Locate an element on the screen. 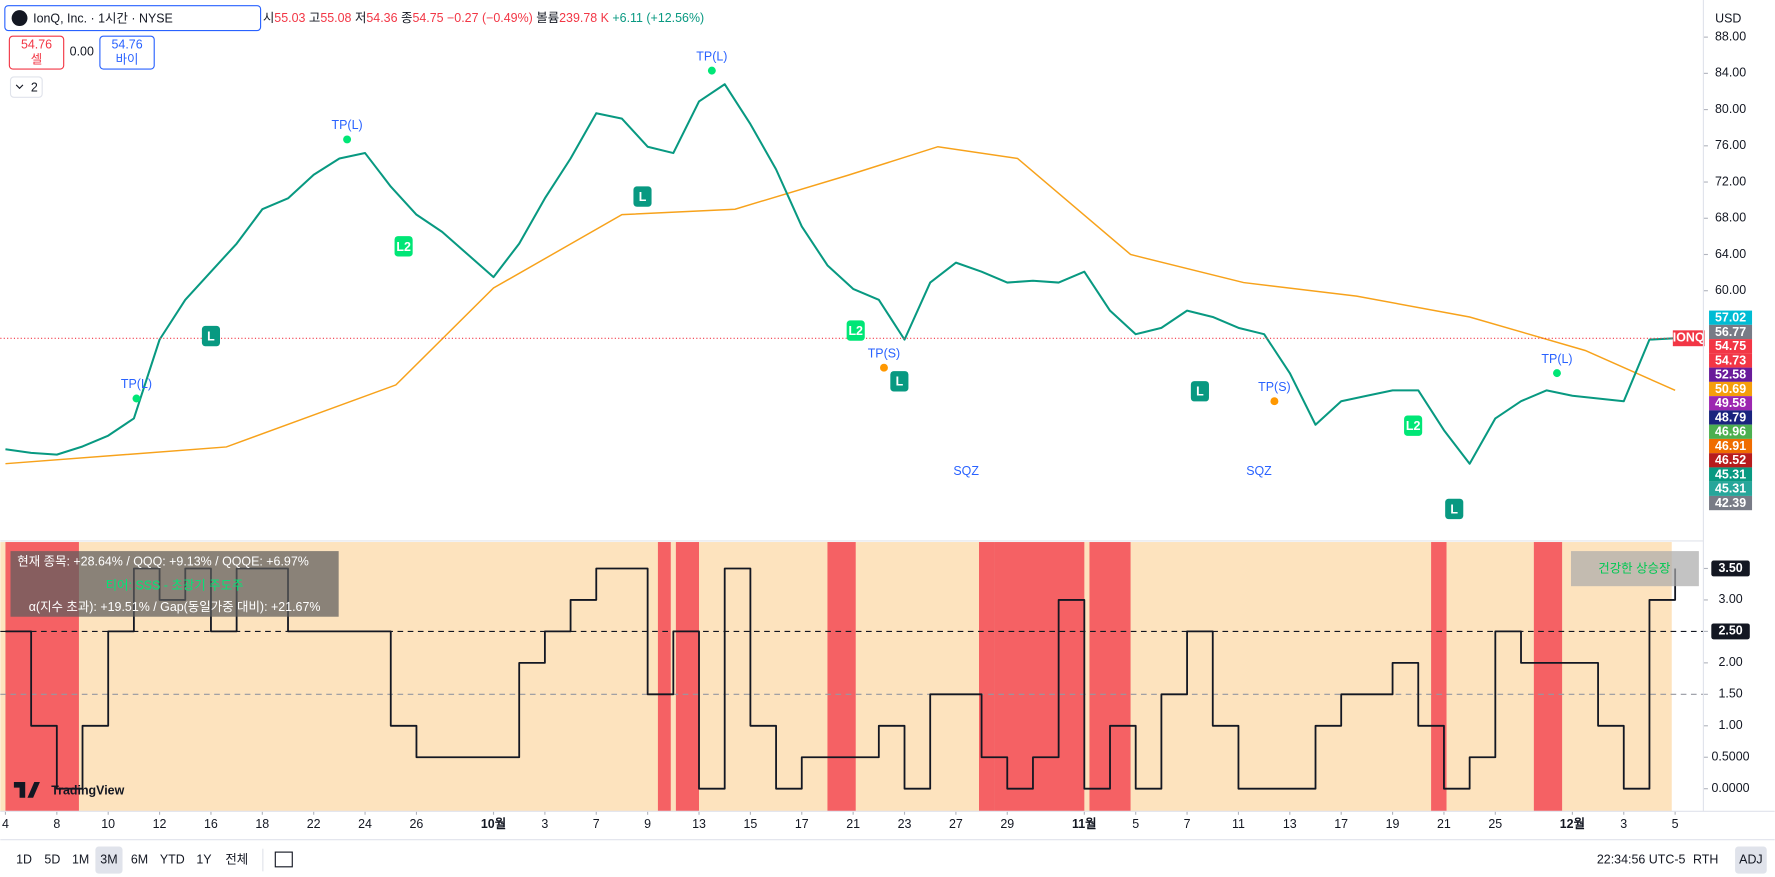 Image resolution: width=1775 pixels, height=877 pixels. buy-button is located at coordinates (127, 52).